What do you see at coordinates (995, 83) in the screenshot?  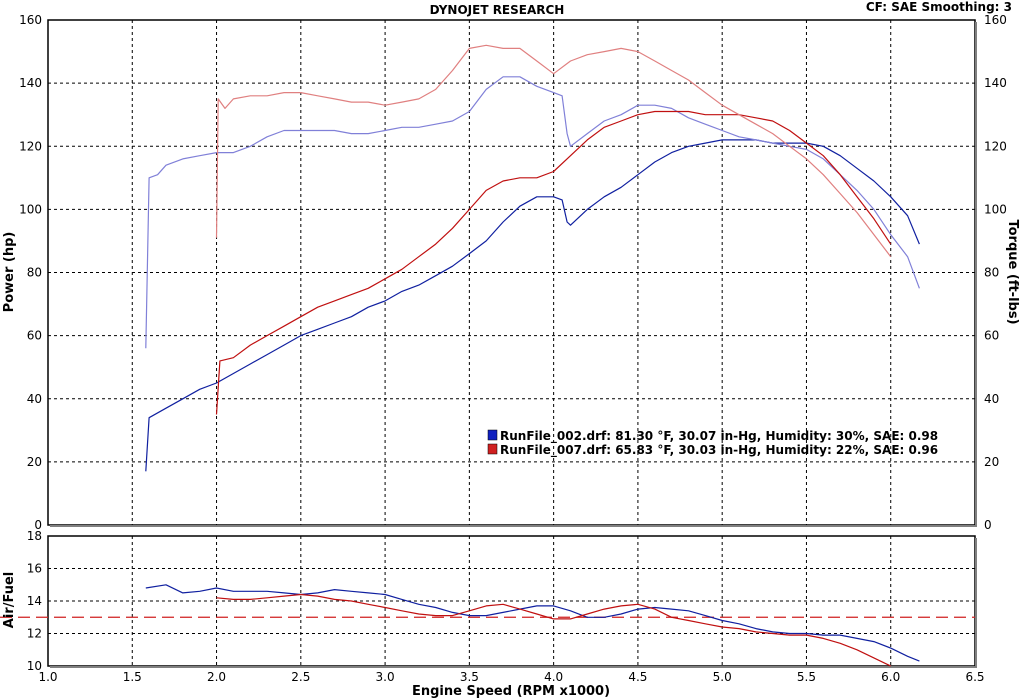 I see `torque-tick-label: 140` at bounding box center [995, 83].